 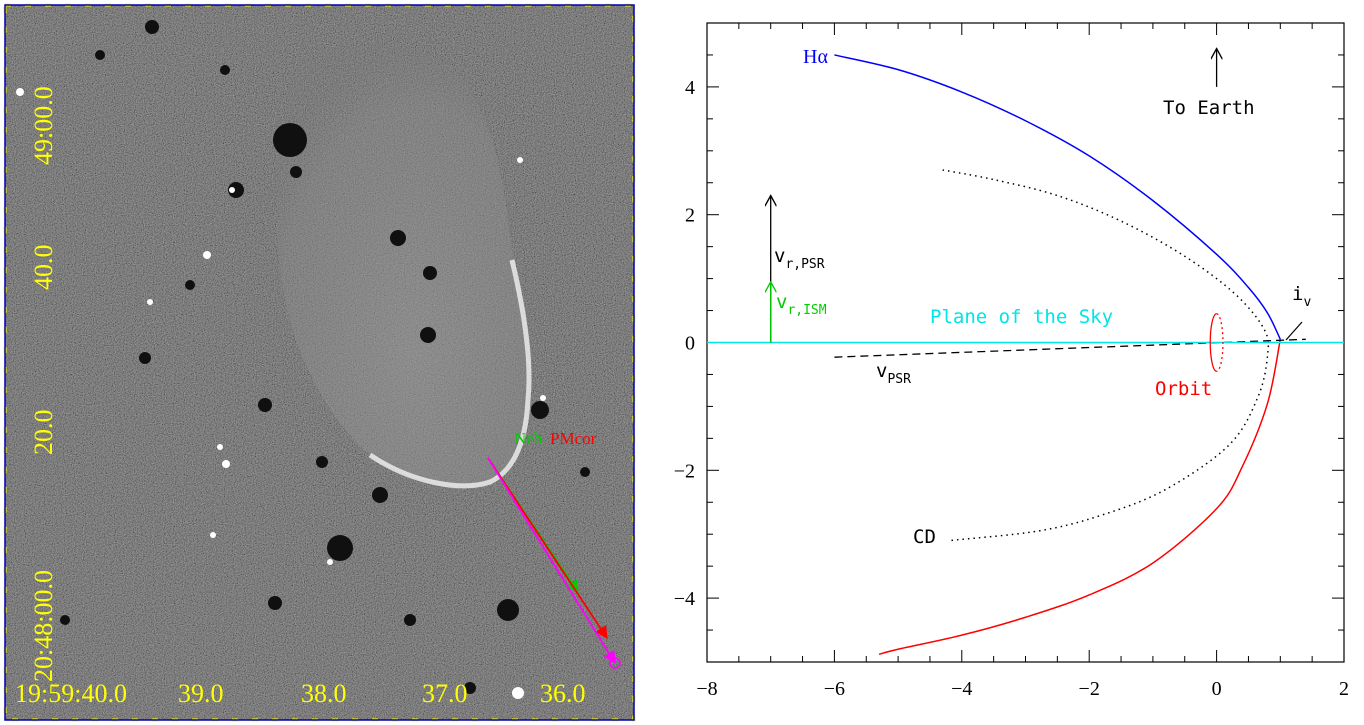 What do you see at coordinates (1297, 294) in the screenshot?
I see `i-v-main: i` at bounding box center [1297, 294].